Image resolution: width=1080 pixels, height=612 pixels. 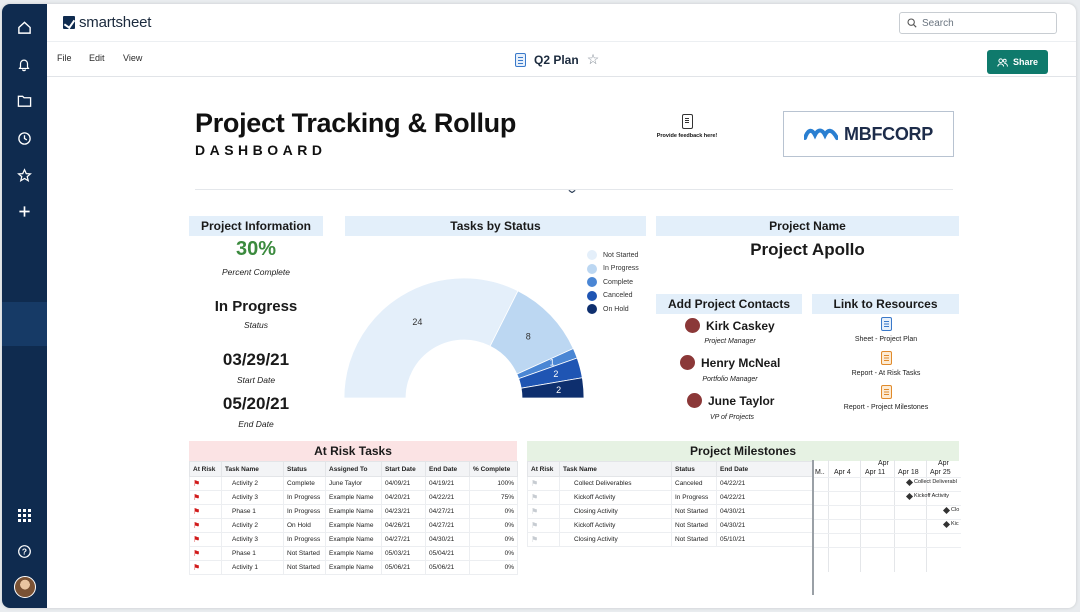 I want to click on share-button: Share, so click(x=1017, y=62).